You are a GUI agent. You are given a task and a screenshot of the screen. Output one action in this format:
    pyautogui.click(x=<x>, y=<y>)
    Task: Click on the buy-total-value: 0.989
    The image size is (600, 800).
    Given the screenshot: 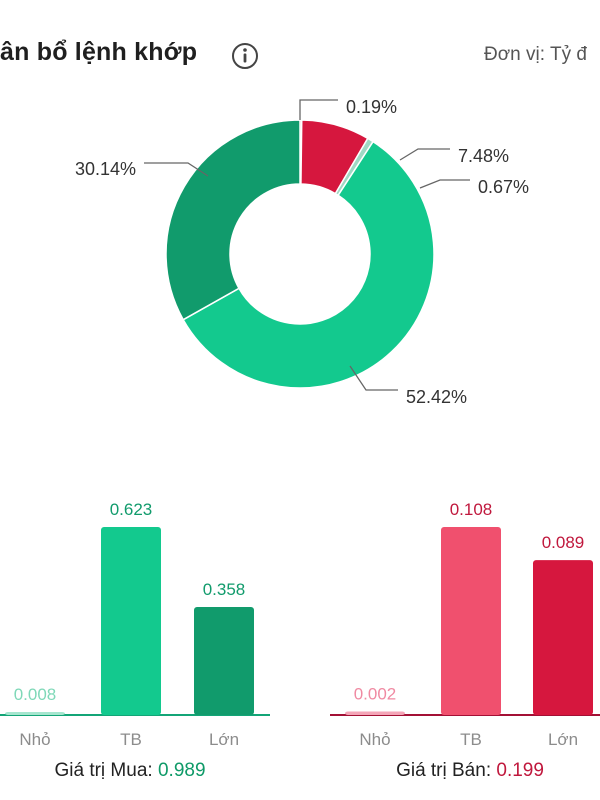 What is the action you would take?
    pyautogui.click(x=181, y=770)
    